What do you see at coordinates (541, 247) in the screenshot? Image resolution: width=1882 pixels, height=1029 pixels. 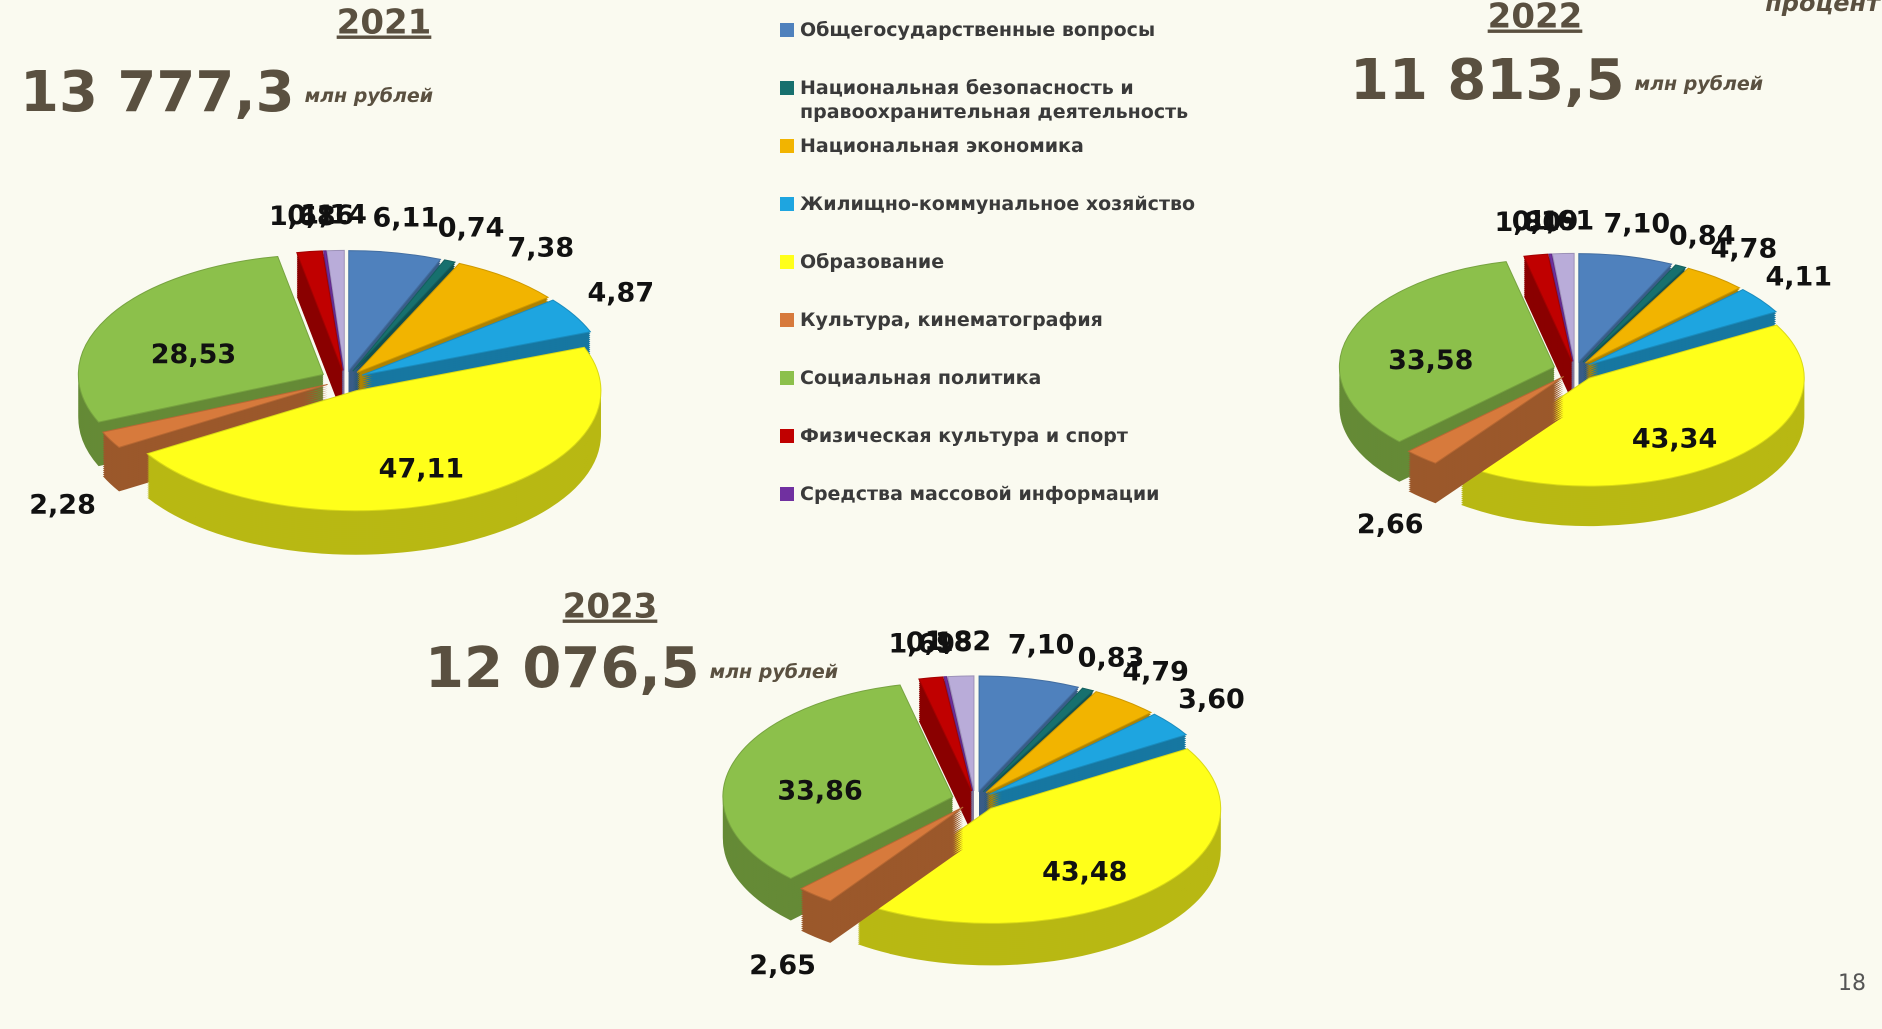 I see `data-label: 7,38` at bounding box center [541, 247].